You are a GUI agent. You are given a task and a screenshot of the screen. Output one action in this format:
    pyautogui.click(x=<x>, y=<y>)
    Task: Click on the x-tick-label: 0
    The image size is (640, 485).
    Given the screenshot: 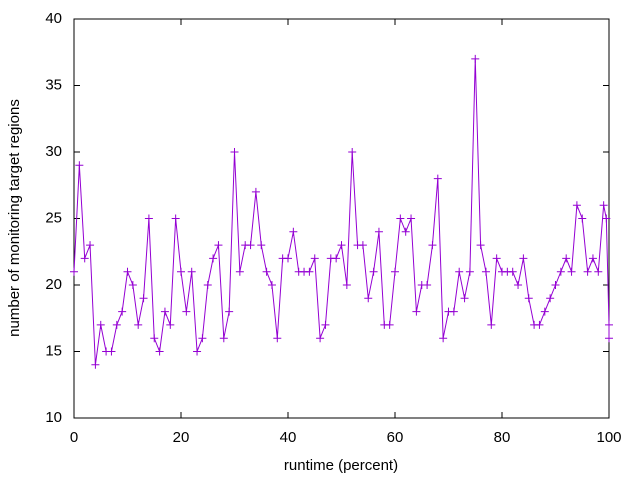 What is the action you would take?
    pyautogui.click(x=74, y=437)
    